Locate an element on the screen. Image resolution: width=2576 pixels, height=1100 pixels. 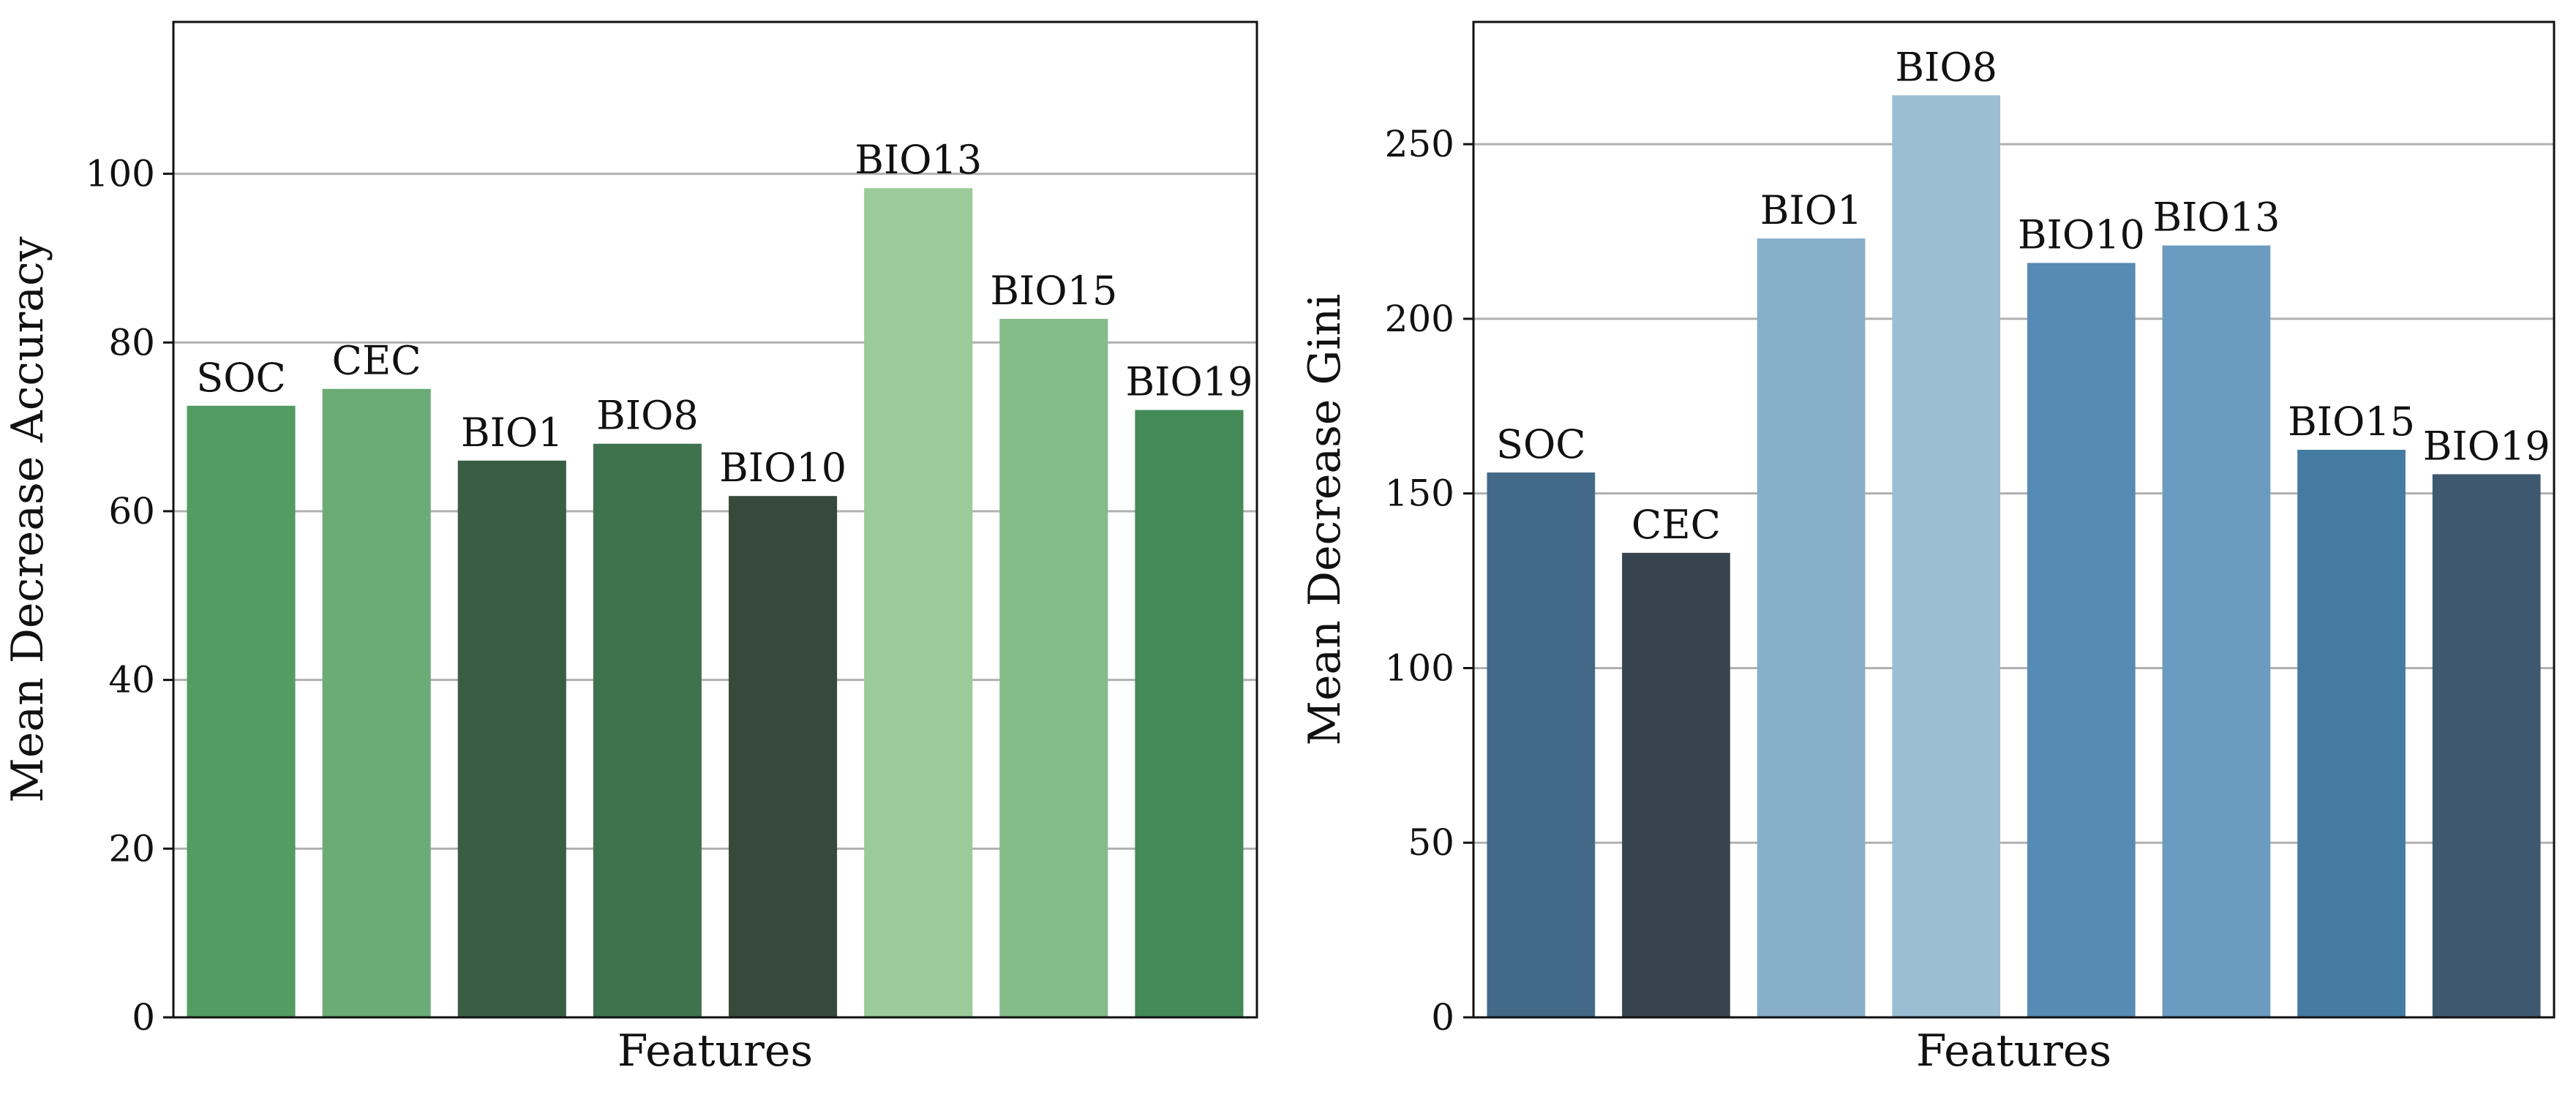
y-tick-label: 150 is located at coordinates (1419, 494).